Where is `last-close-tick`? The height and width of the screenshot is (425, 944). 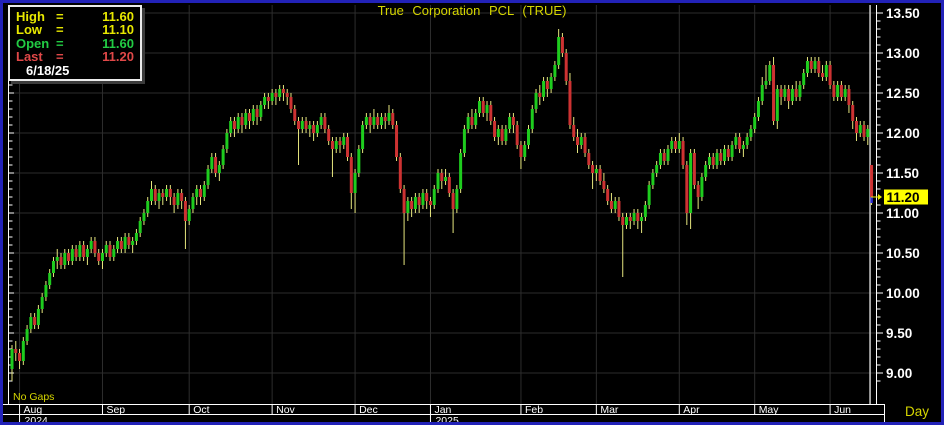
last-close-tick is located at coordinates (871, 200).